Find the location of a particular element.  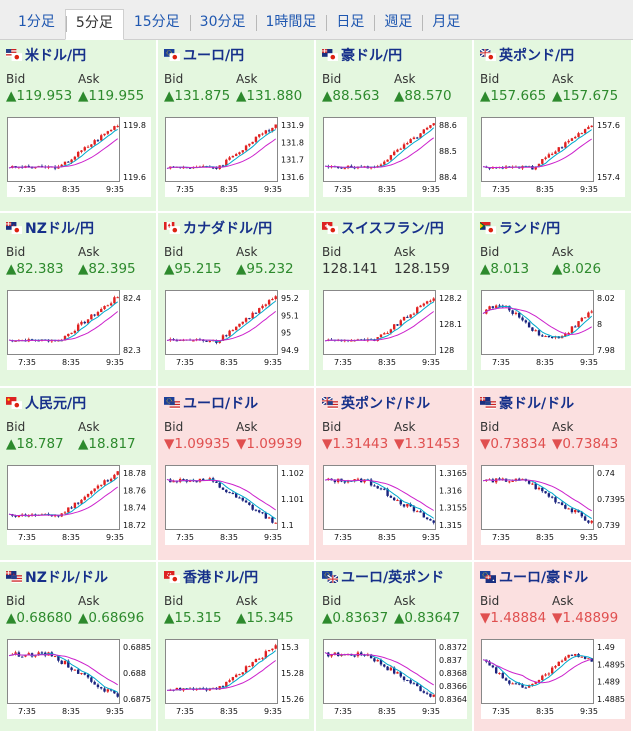

pair-title: ユーロ/豪ドル is located at coordinates (553, 577).